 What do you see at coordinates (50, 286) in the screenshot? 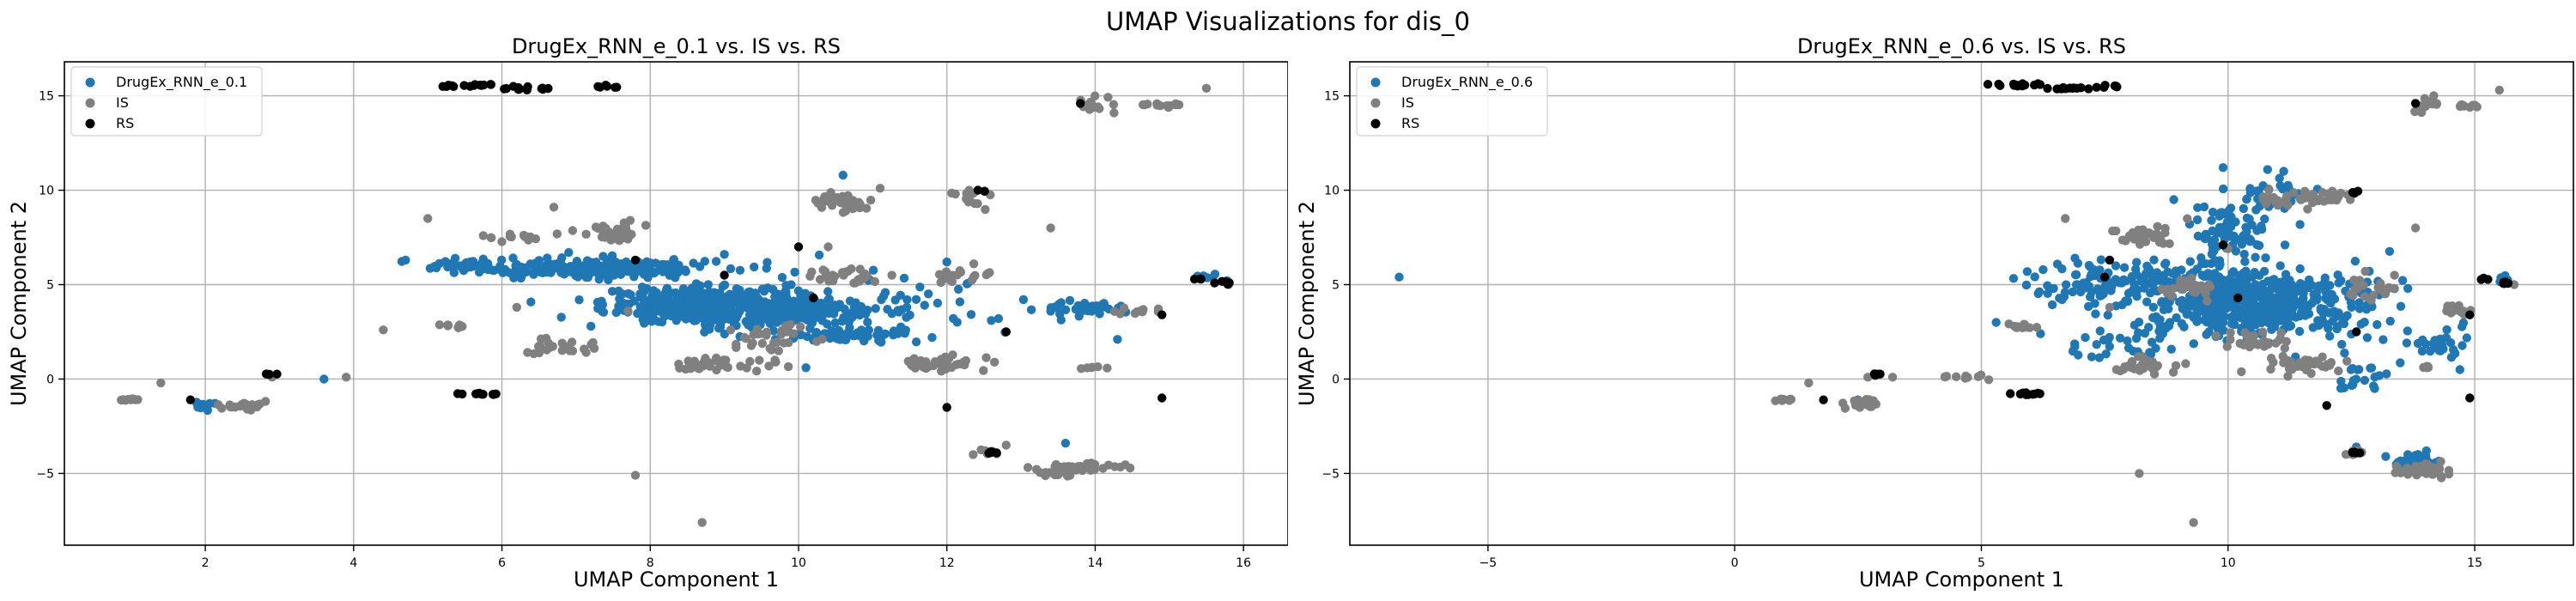
I see `y-tick-label: 5` at bounding box center [50, 286].